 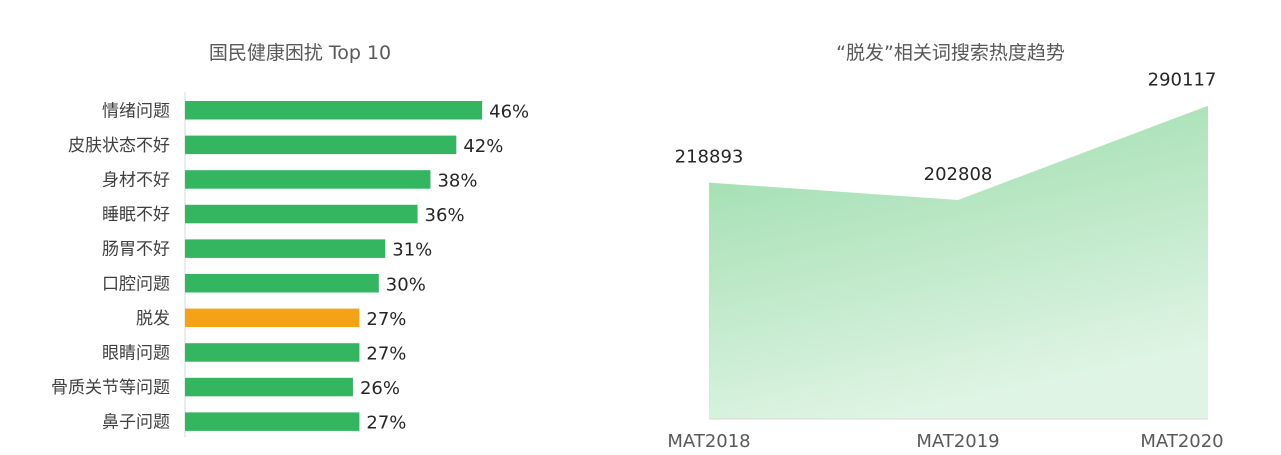 I want to click on category-label: 鼻子问题, so click(x=136, y=423).